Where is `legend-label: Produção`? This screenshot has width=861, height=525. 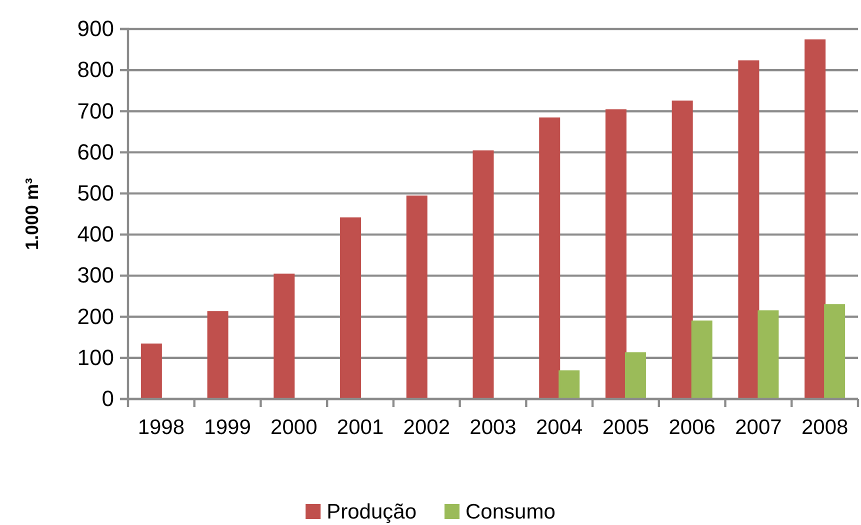 legend-label: Produção is located at coordinates (371, 512).